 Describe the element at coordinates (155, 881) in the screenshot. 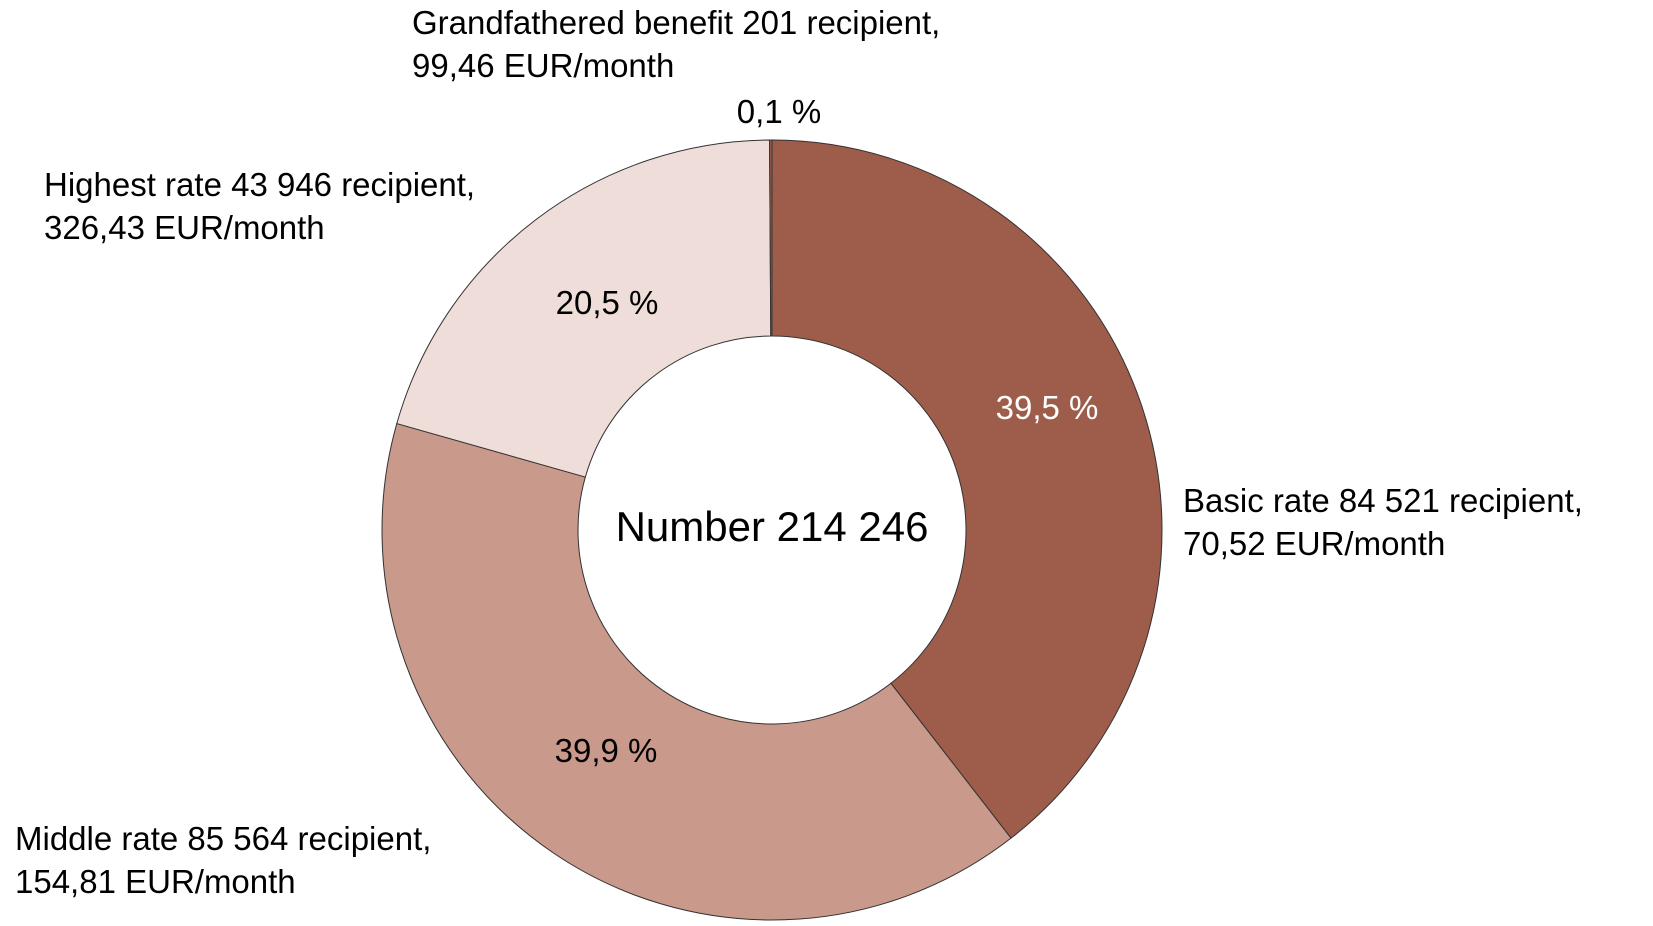

I see `category-label: 154,81 EUR/month` at that location.